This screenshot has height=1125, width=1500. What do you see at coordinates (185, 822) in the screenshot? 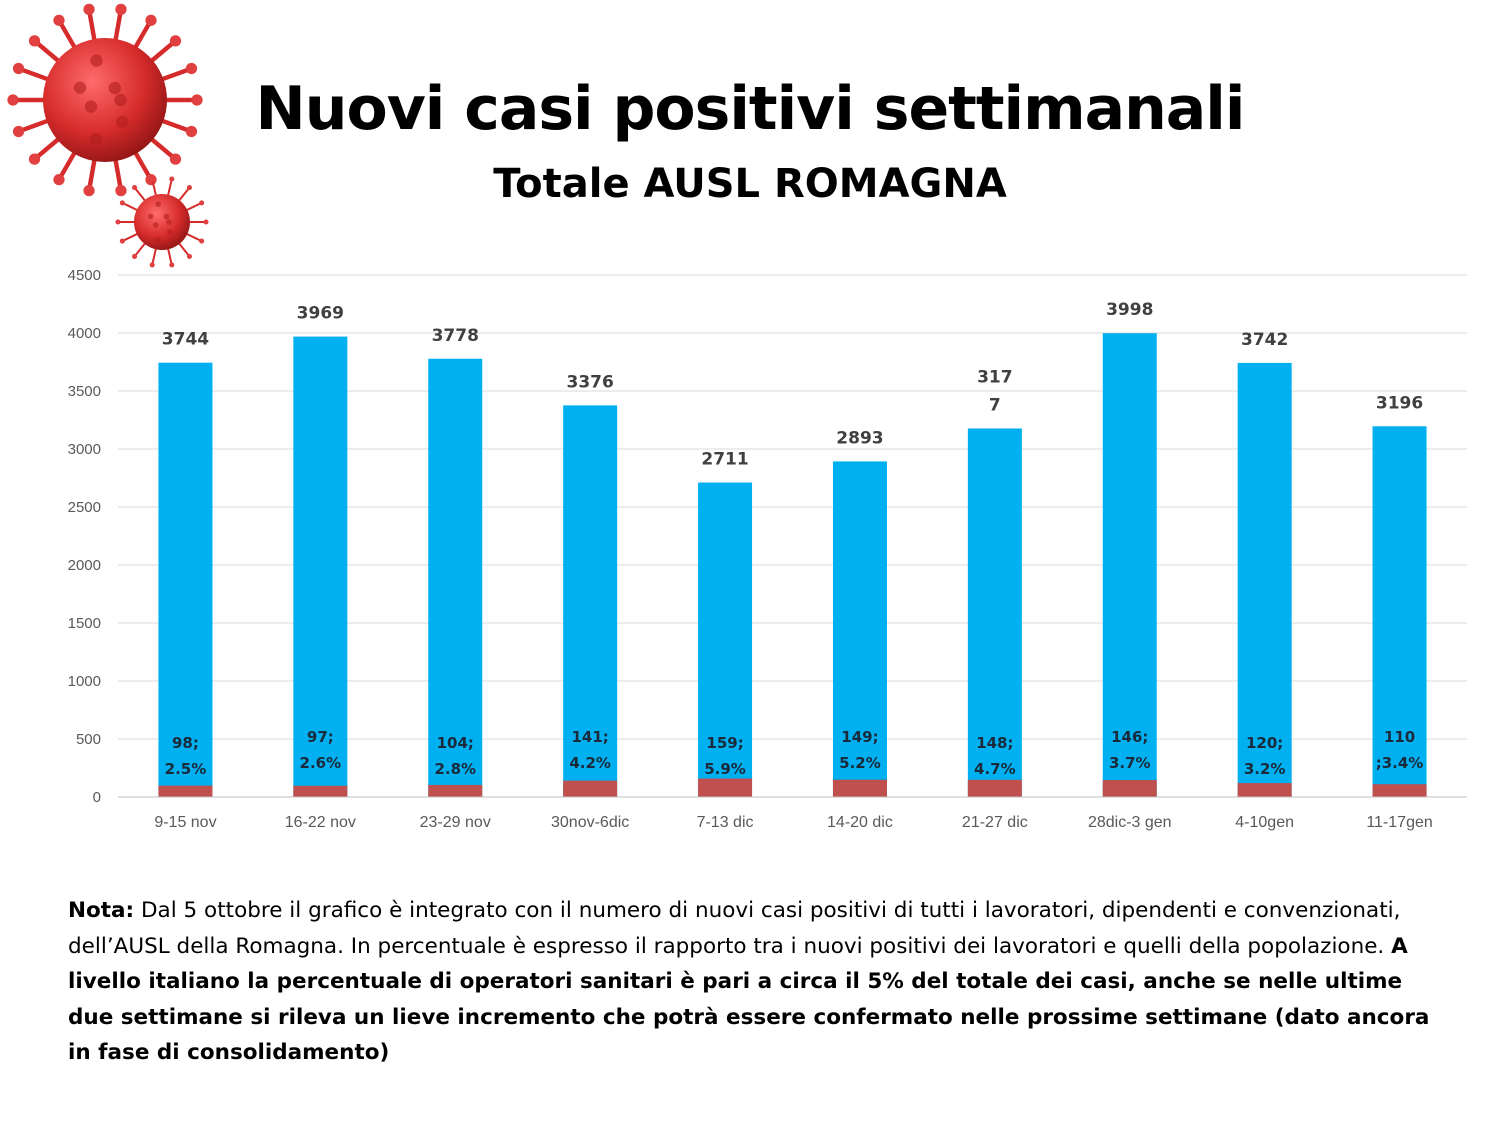
I see `x-tick-label: 9-15 nov` at bounding box center [185, 822].